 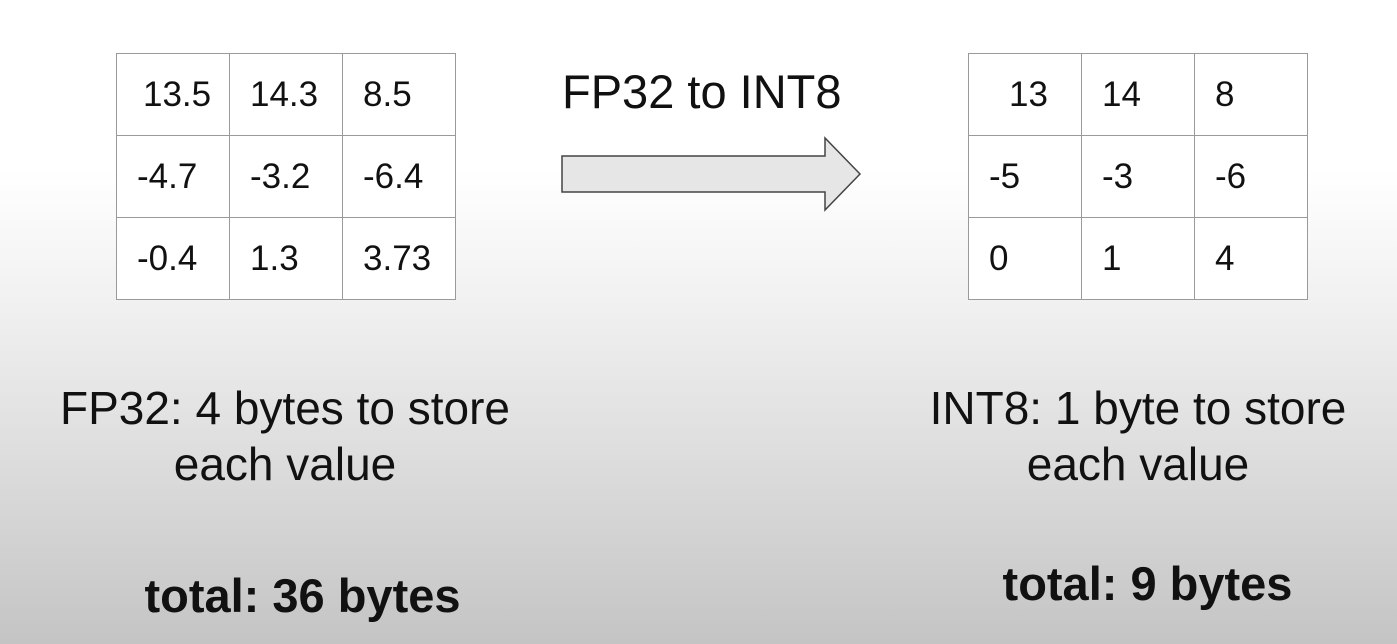 I want to click on matrix-cell: -0.4, so click(x=173, y=258).